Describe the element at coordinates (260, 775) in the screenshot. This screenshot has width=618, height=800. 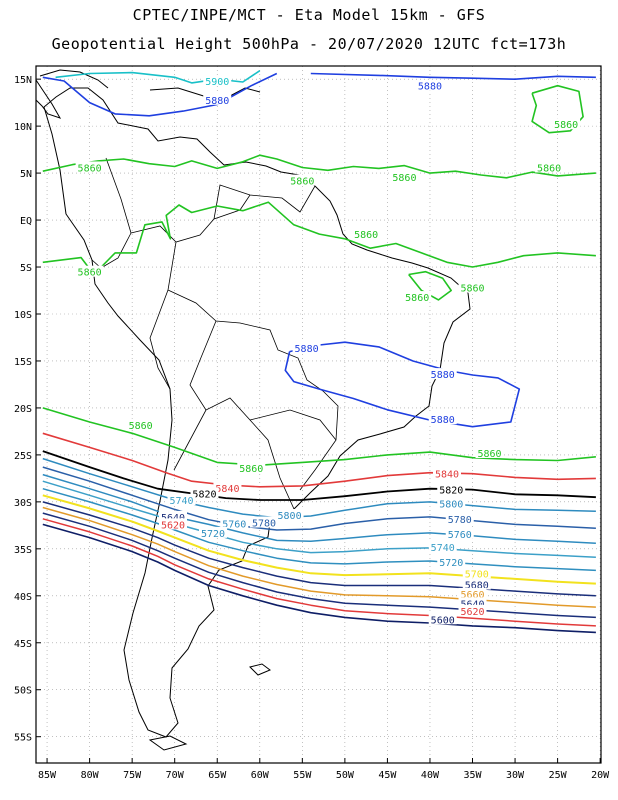
I see `lon-label: 60W` at that location.